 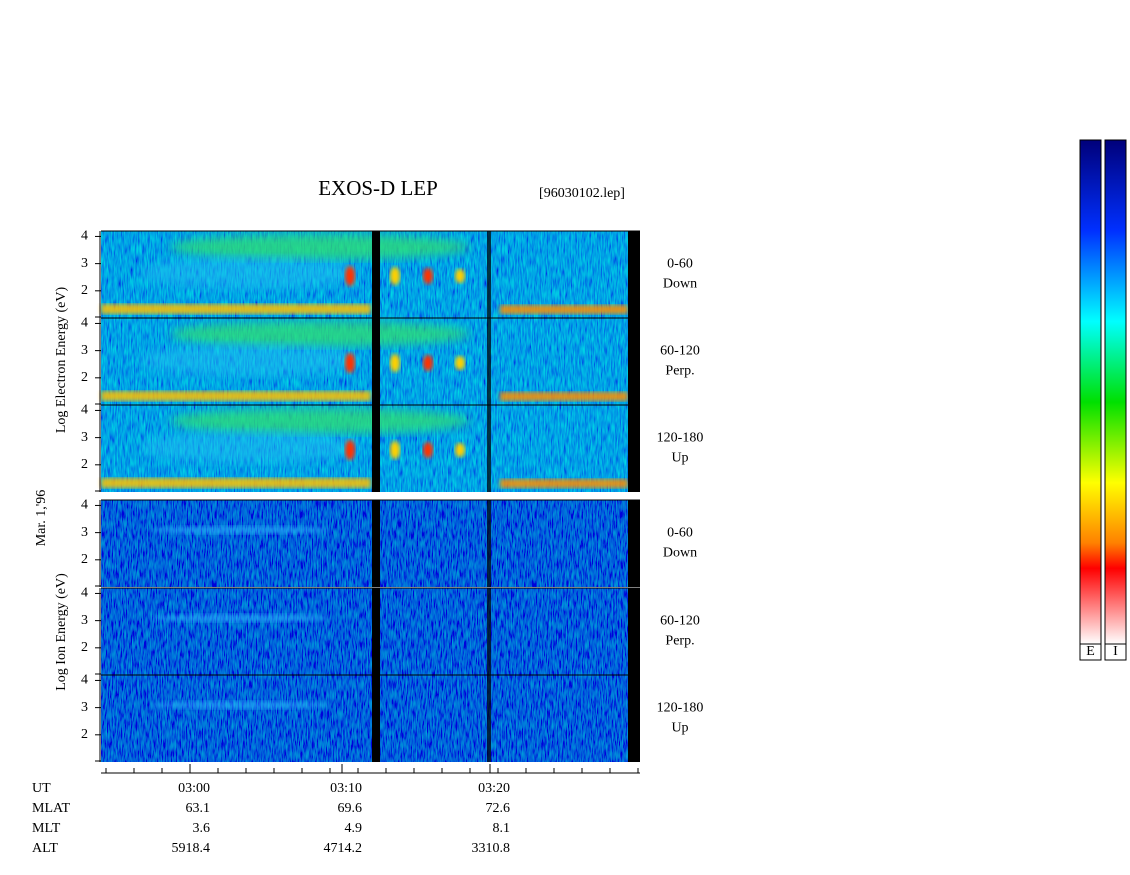 What do you see at coordinates (61, 360) in the screenshot?
I see `electron-axis-label: Log Electron Energy (eV)` at bounding box center [61, 360].